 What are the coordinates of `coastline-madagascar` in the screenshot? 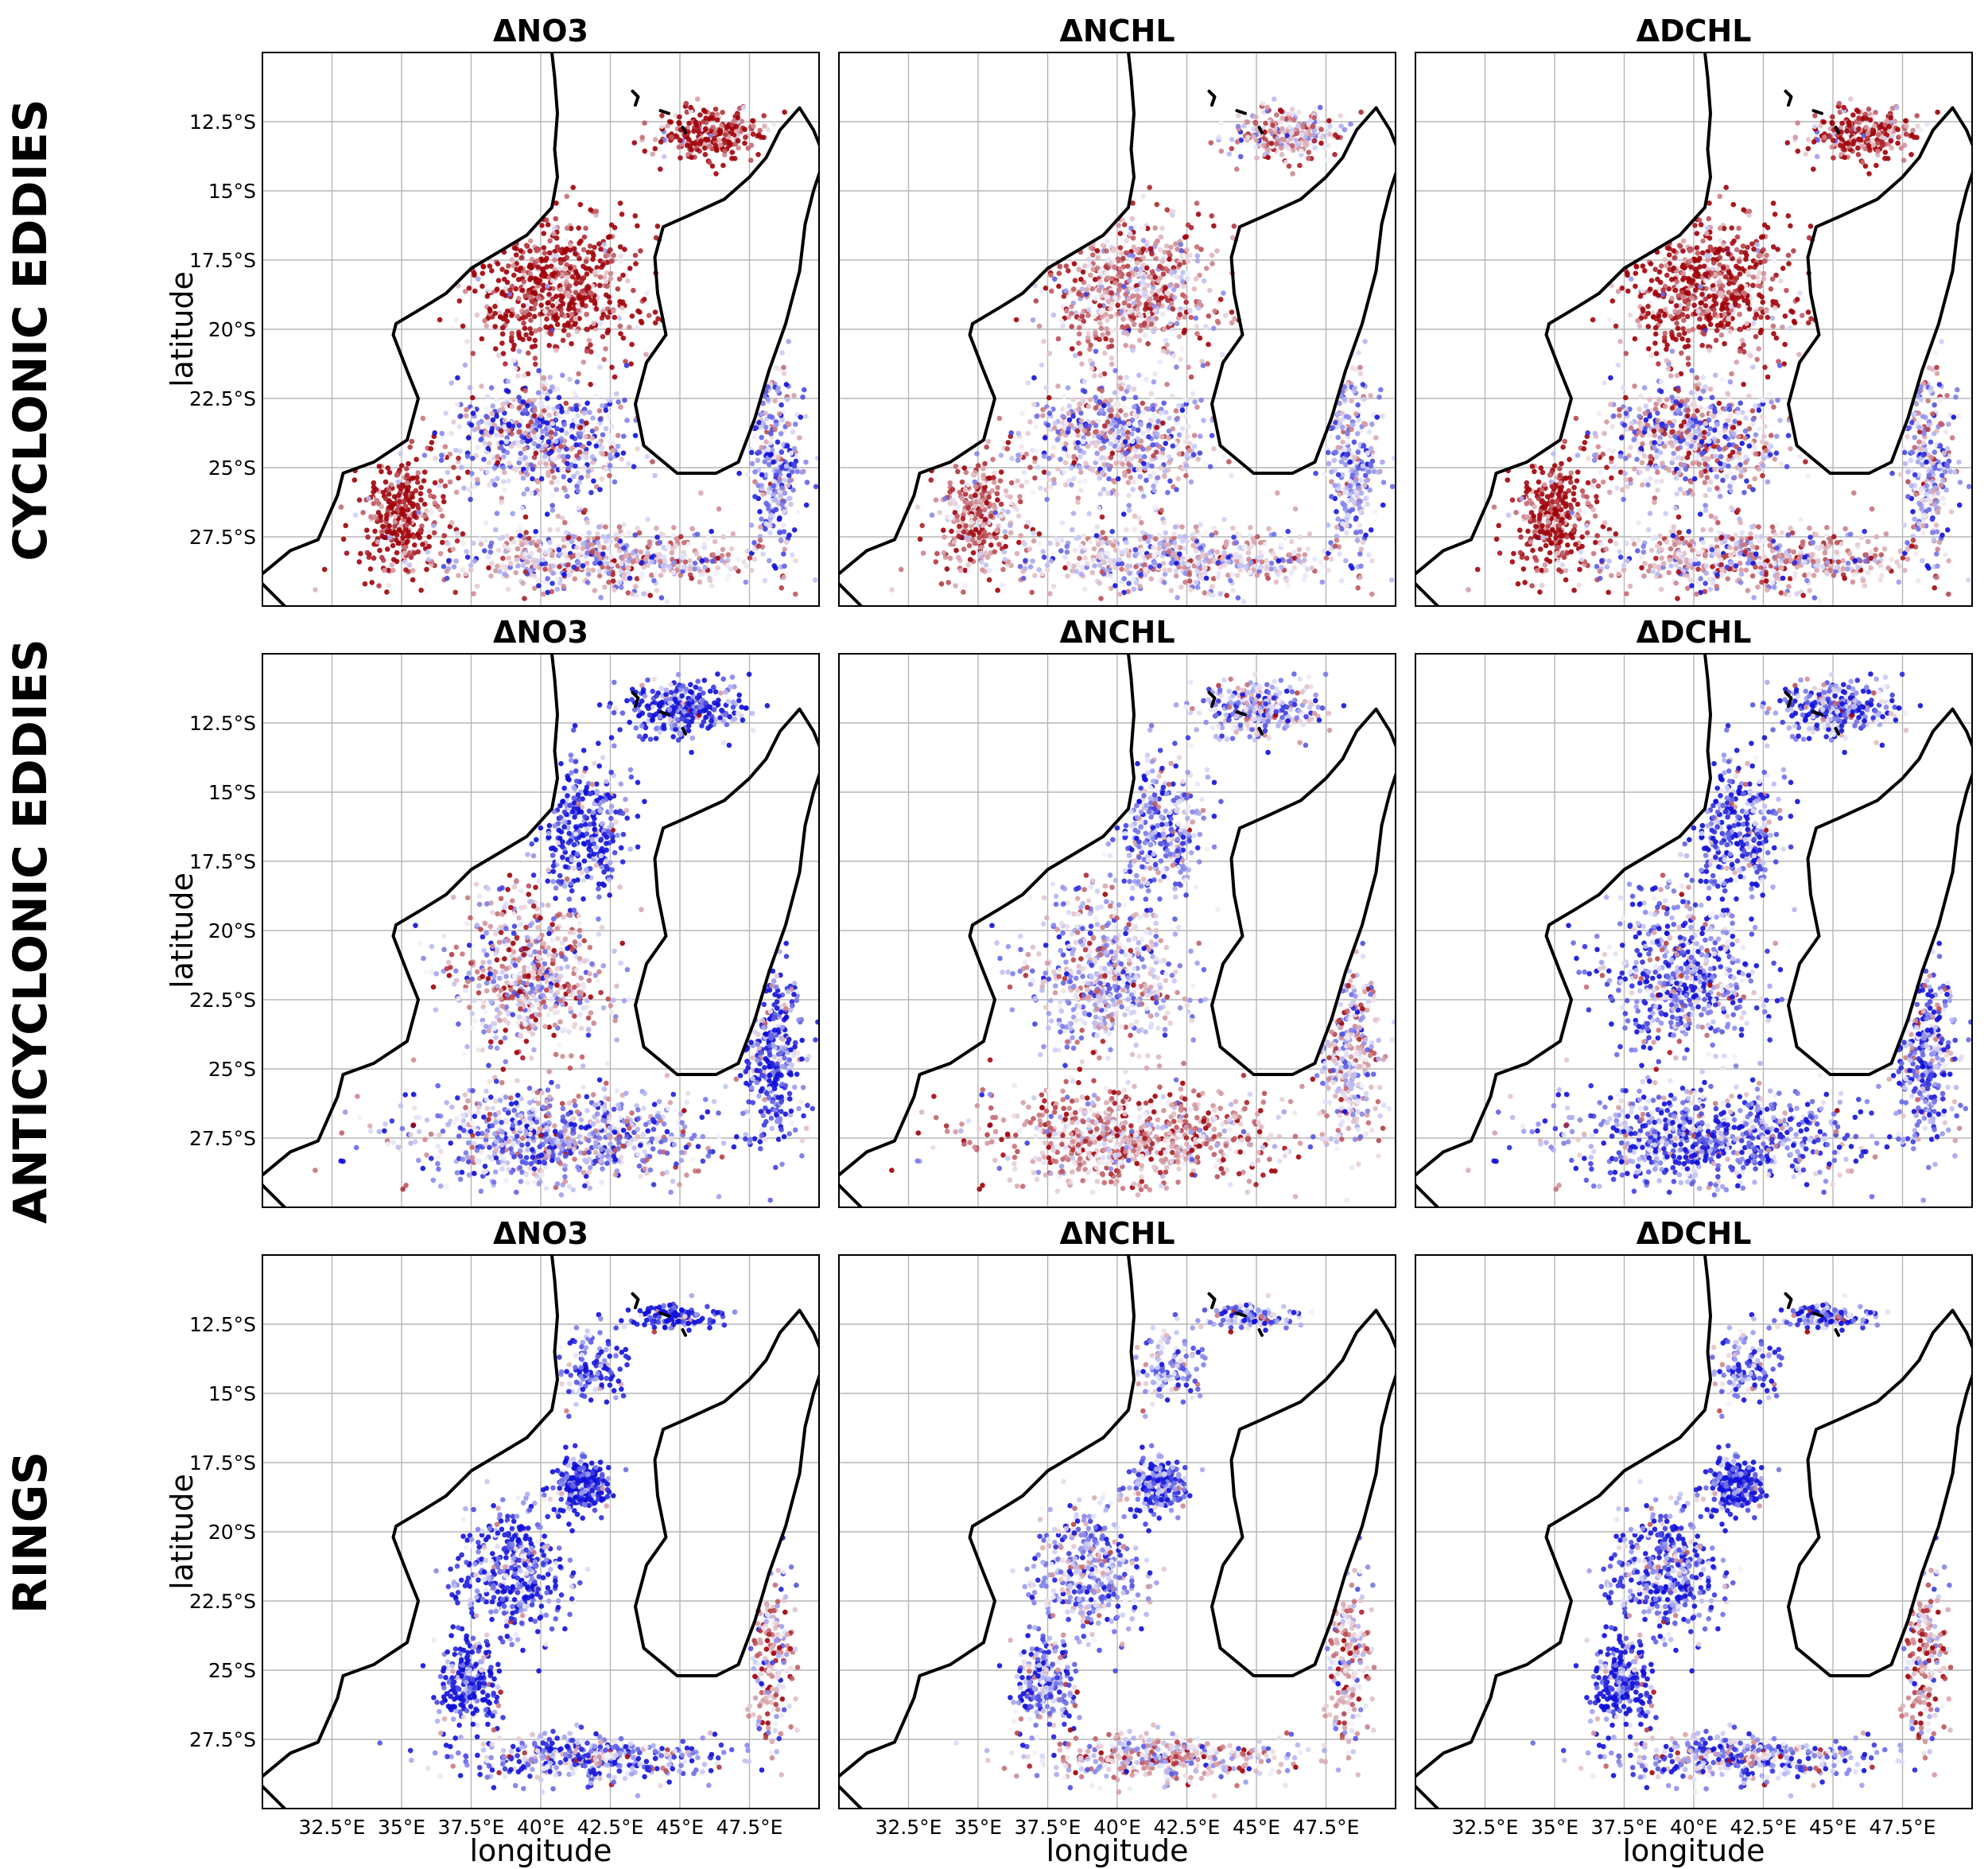 It's located at (726, 290).